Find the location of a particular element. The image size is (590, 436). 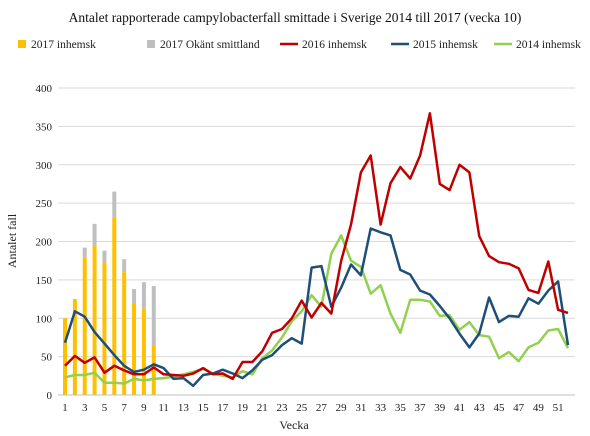

x-tick-label: 15 is located at coordinates (204, 408).